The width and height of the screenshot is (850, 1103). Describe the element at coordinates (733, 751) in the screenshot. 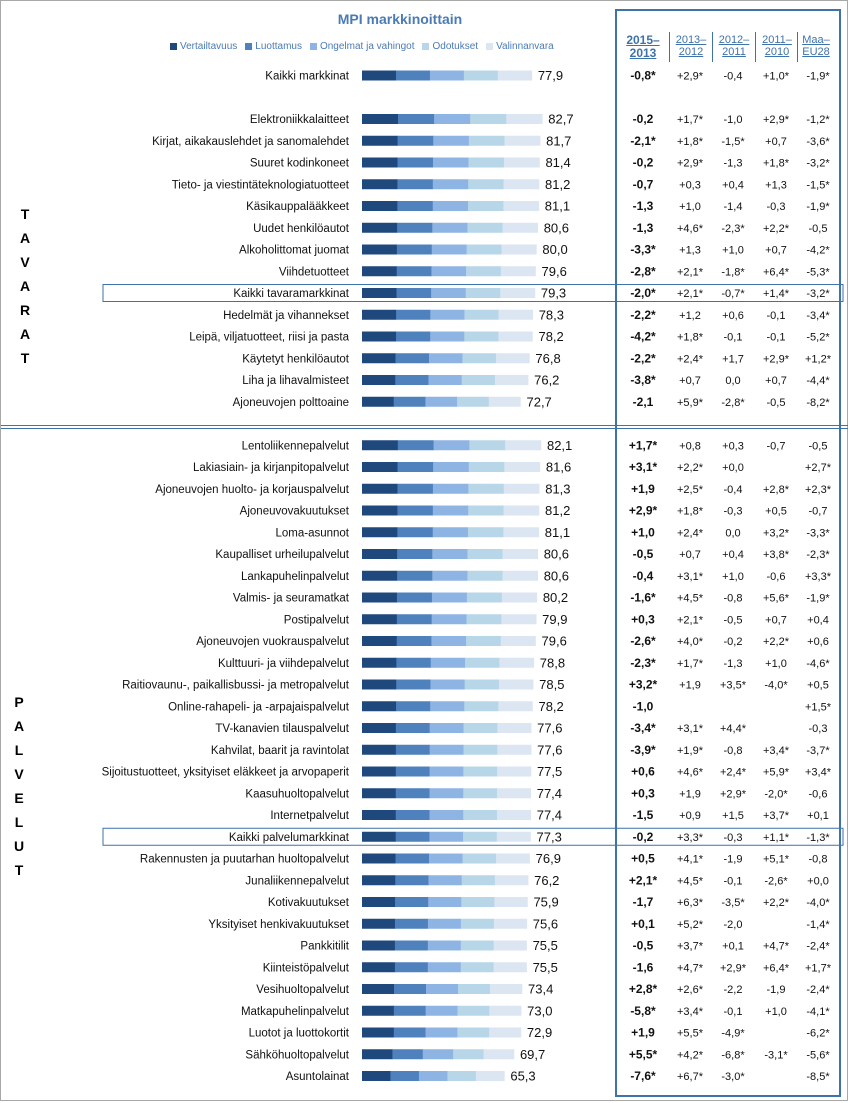

I see `change-cell: -0,8` at that location.